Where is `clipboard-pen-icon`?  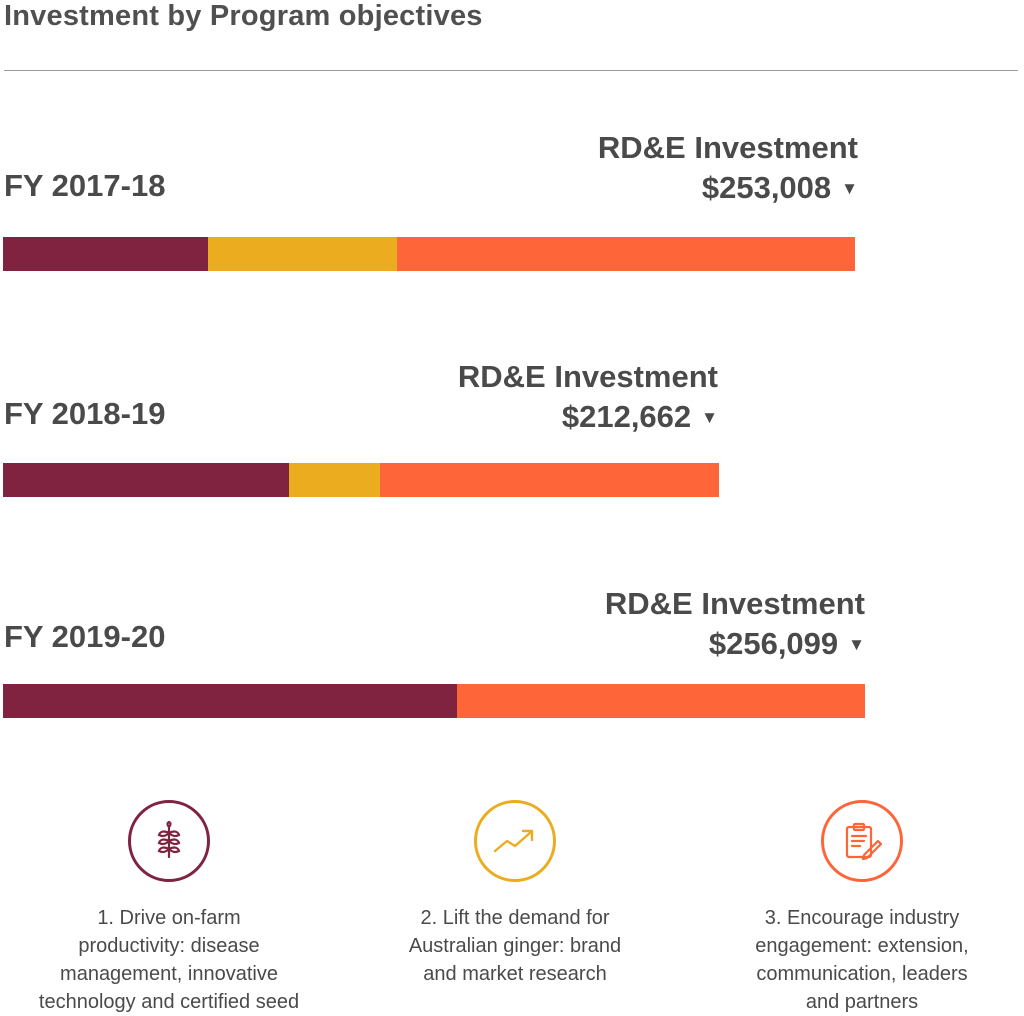 clipboard-pen-icon is located at coordinates (864, 841).